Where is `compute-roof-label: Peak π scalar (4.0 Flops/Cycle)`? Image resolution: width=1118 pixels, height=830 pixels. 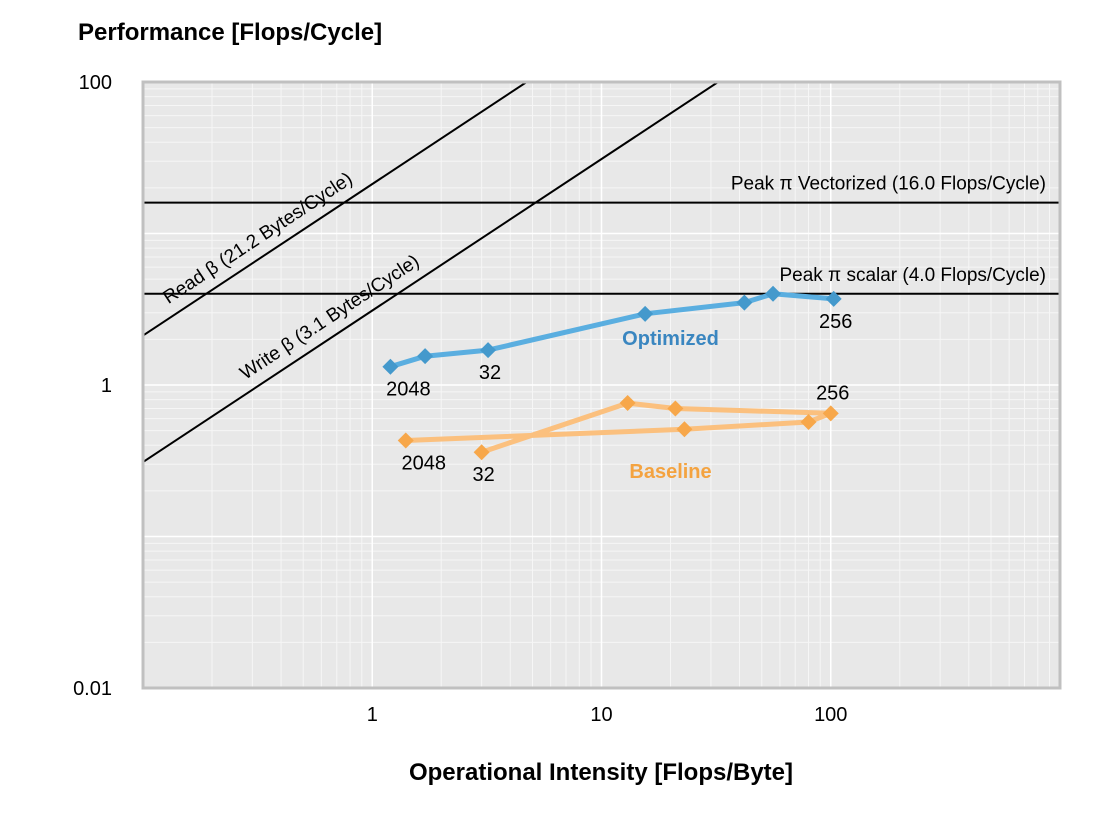
compute-roof-label: Peak π scalar (4.0 Flops/Cycle) is located at coordinates (912, 275).